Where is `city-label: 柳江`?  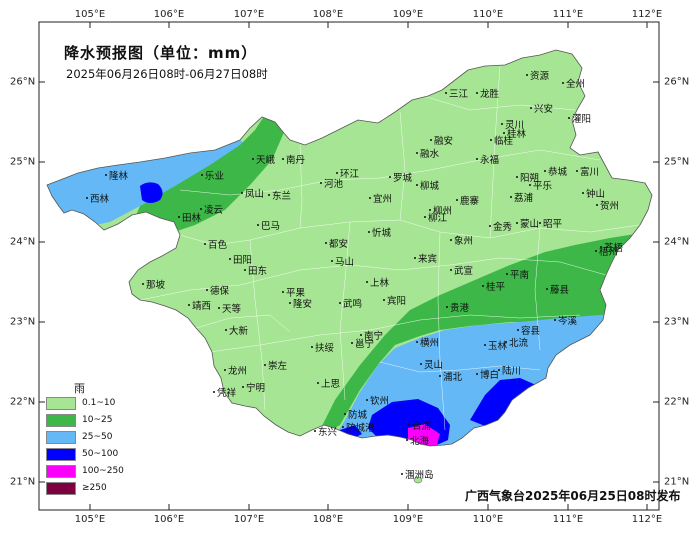 city-label: 柳江 is located at coordinates (435, 217).